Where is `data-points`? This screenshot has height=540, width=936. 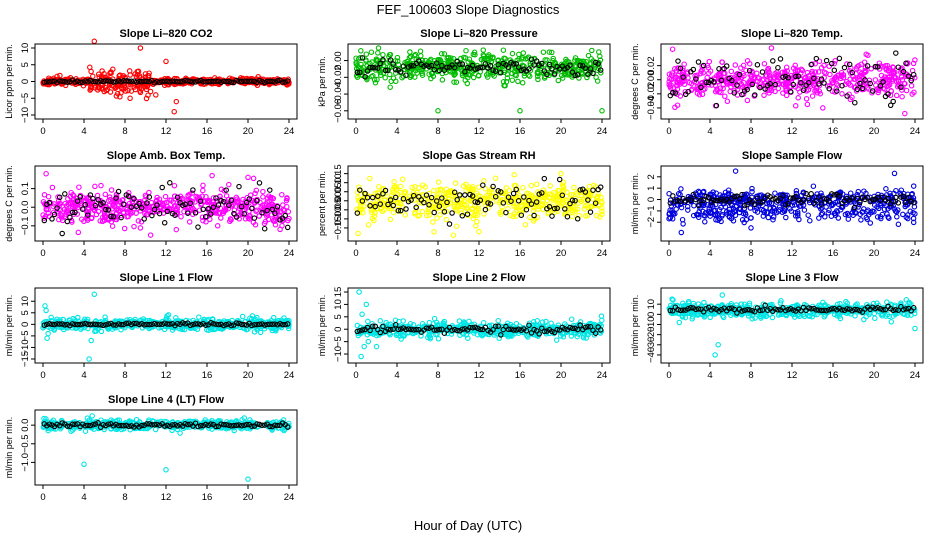
data-points is located at coordinates (479, 79).